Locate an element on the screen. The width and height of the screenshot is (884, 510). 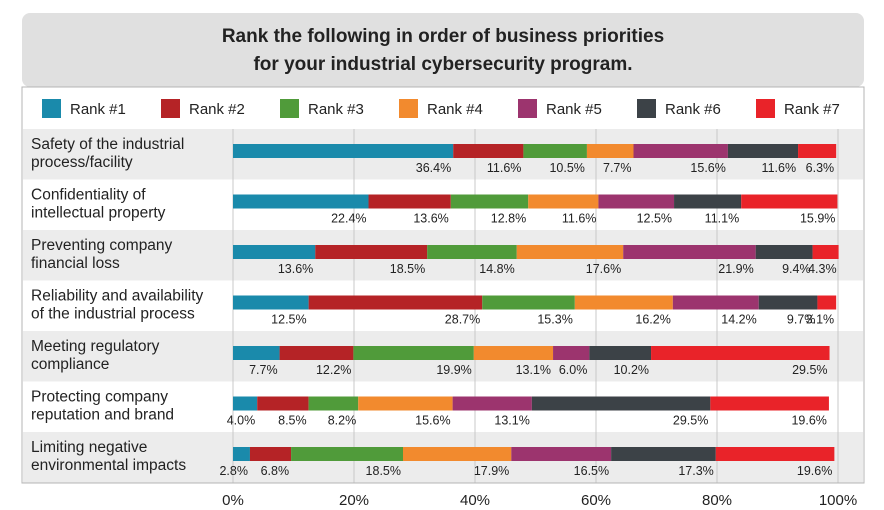
category-label: reputation and brand is located at coordinates (102, 415).